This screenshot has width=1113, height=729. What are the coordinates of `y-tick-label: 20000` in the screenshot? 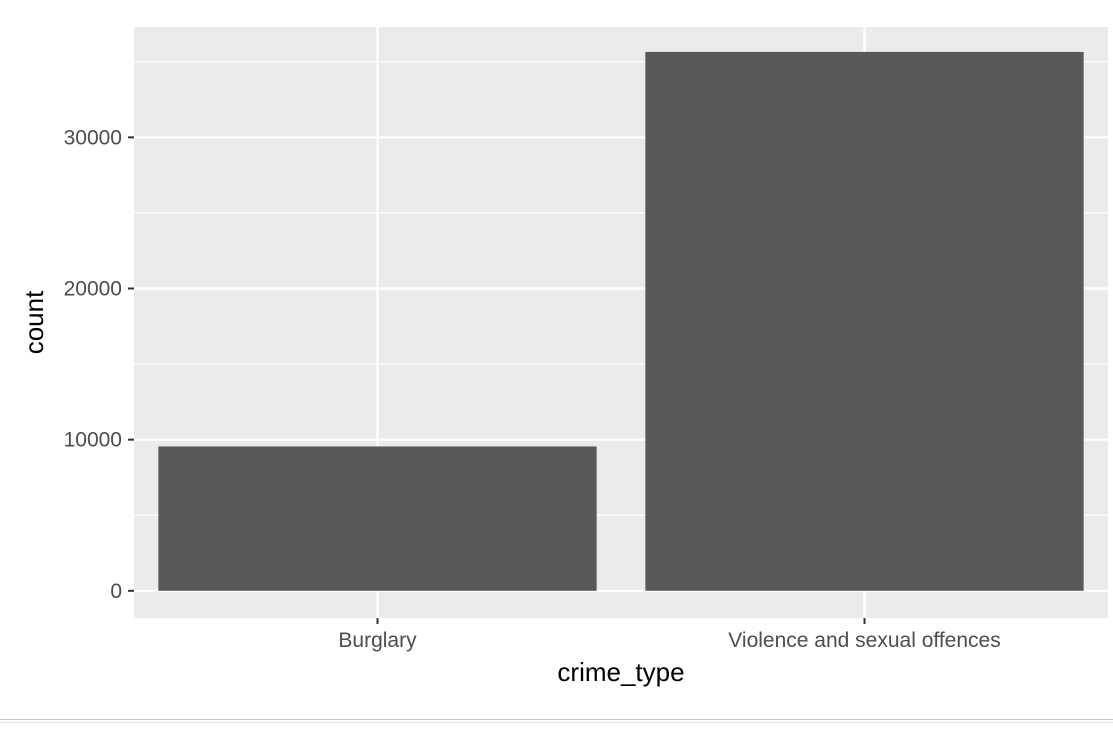 It's located at (93, 288).